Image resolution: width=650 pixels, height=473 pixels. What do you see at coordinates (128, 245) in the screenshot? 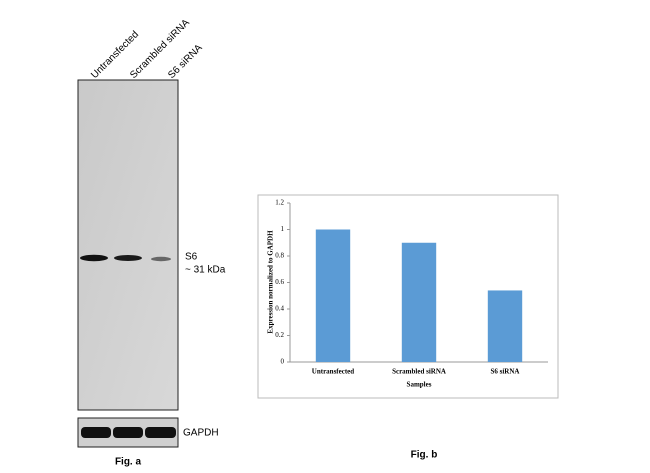
I see `blot-panel` at bounding box center [128, 245].